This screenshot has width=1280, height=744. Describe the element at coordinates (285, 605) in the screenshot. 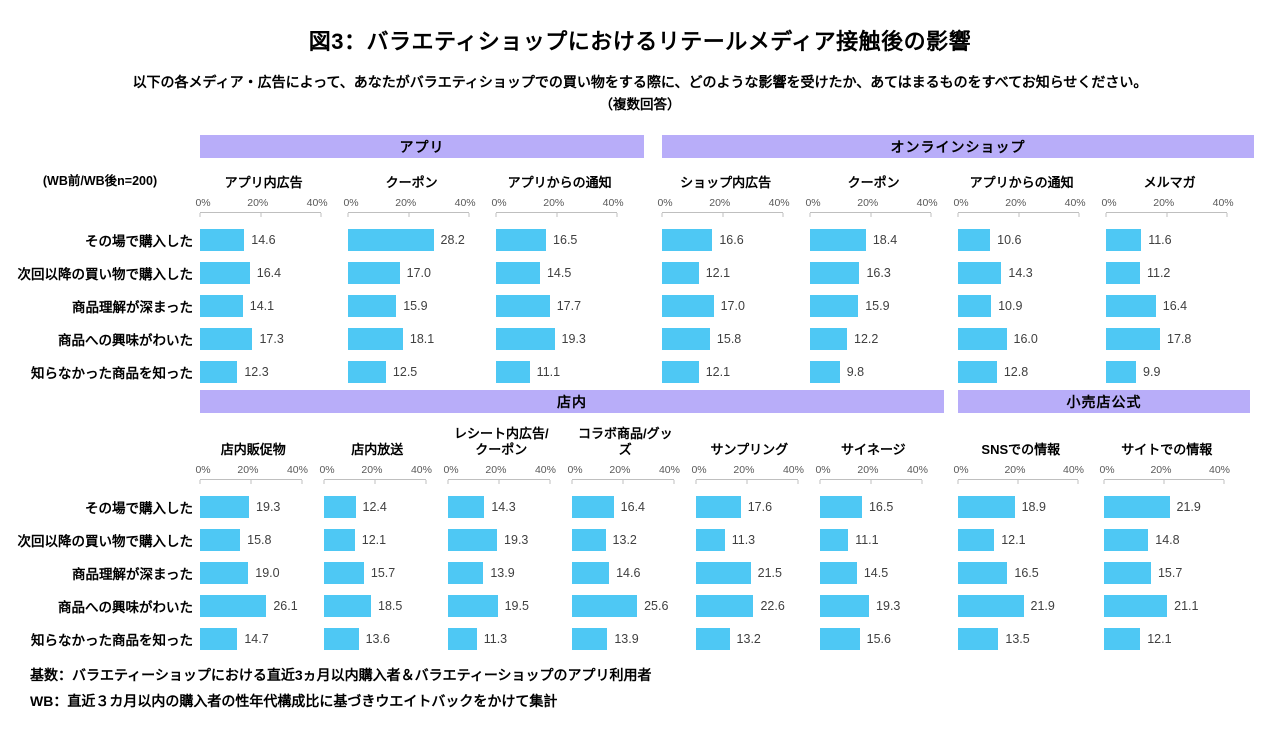

I see `value-label: 26.1` at that location.